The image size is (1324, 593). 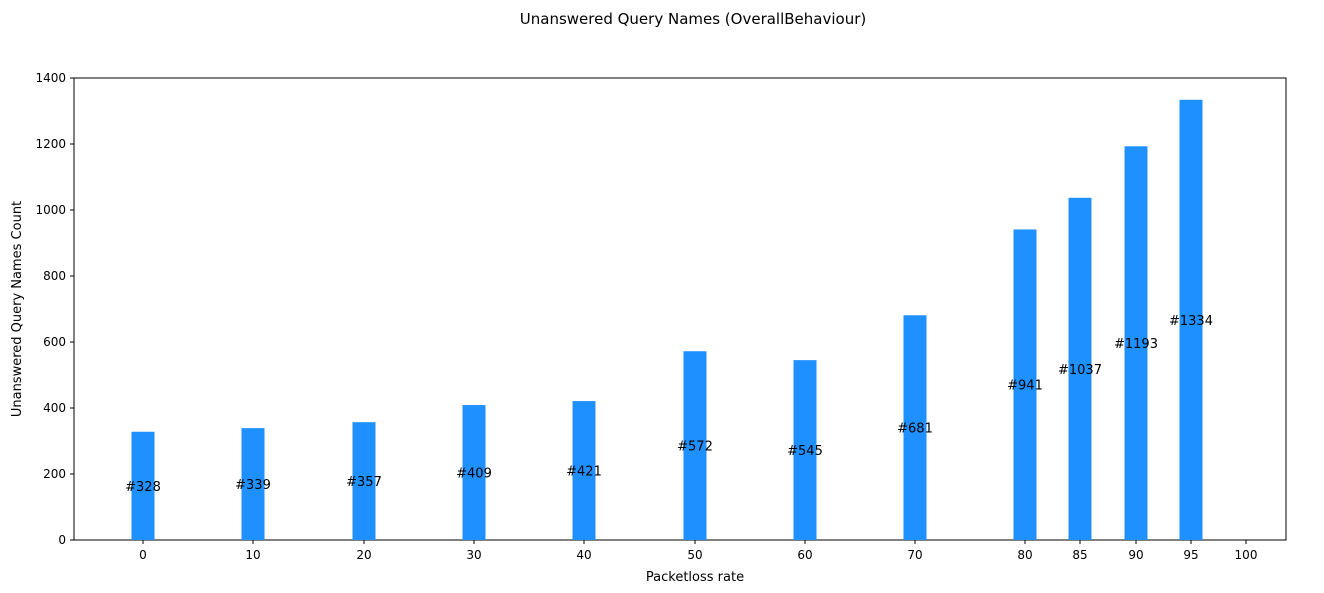 I want to click on bar-data-label: #1193, so click(x=1136, y=344).